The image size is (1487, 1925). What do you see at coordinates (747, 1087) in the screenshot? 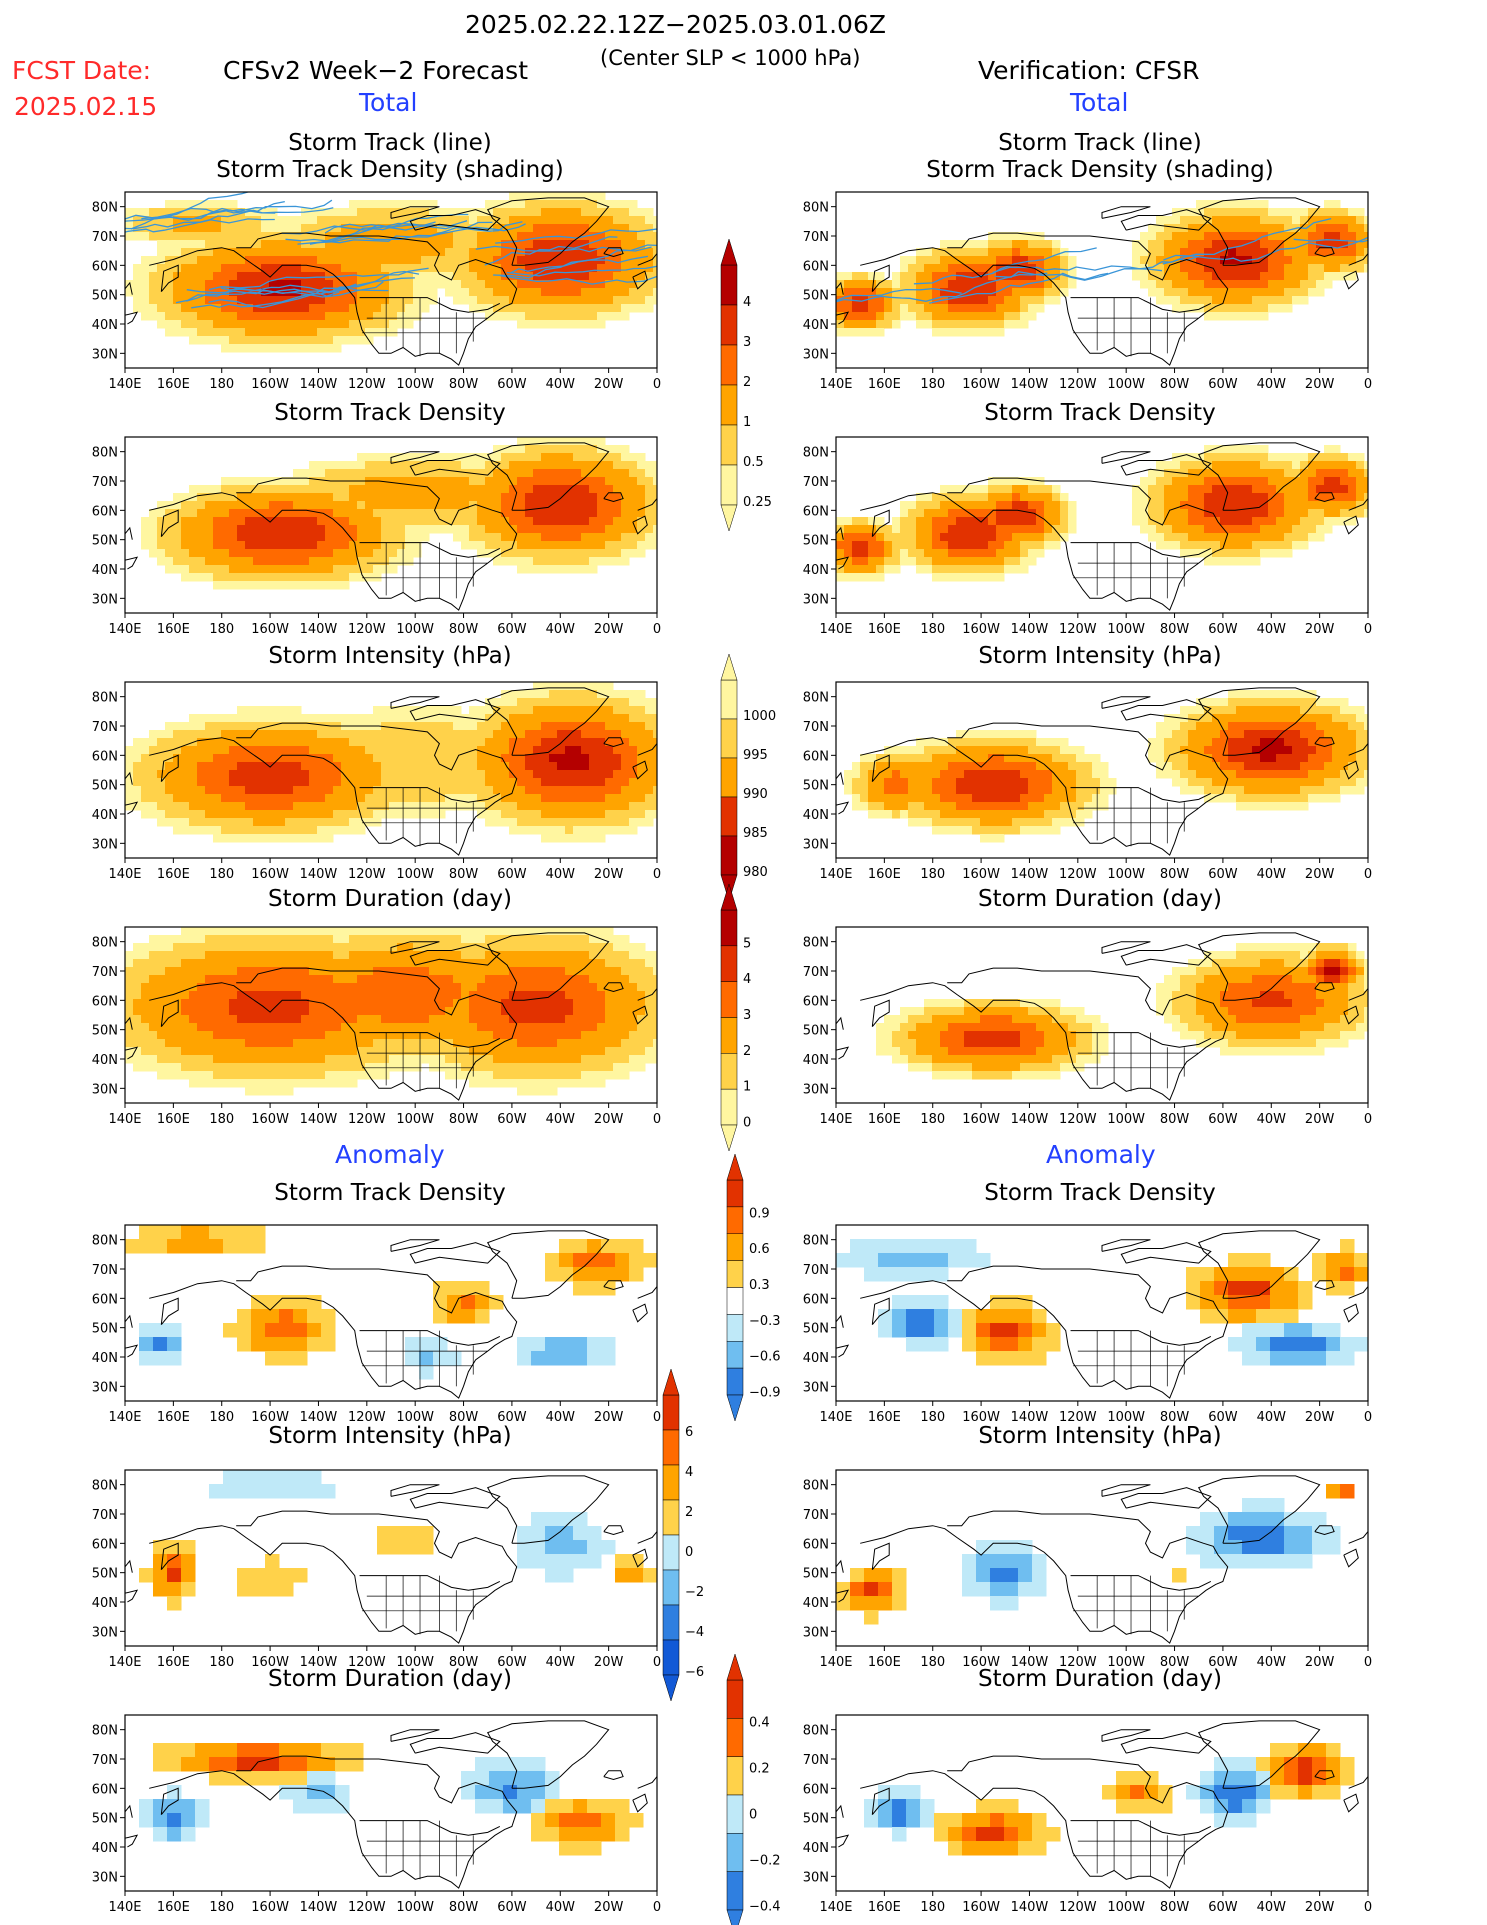
I see `colorbar-label: 1` at bounding box center [747, 1087].